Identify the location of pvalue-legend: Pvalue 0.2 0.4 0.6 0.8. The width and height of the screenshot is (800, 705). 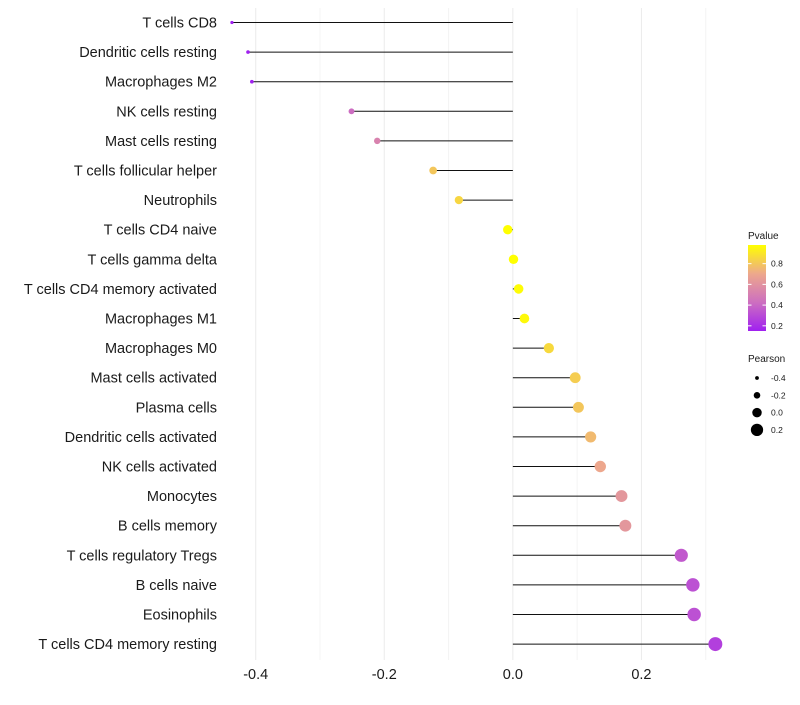
(765, 281).